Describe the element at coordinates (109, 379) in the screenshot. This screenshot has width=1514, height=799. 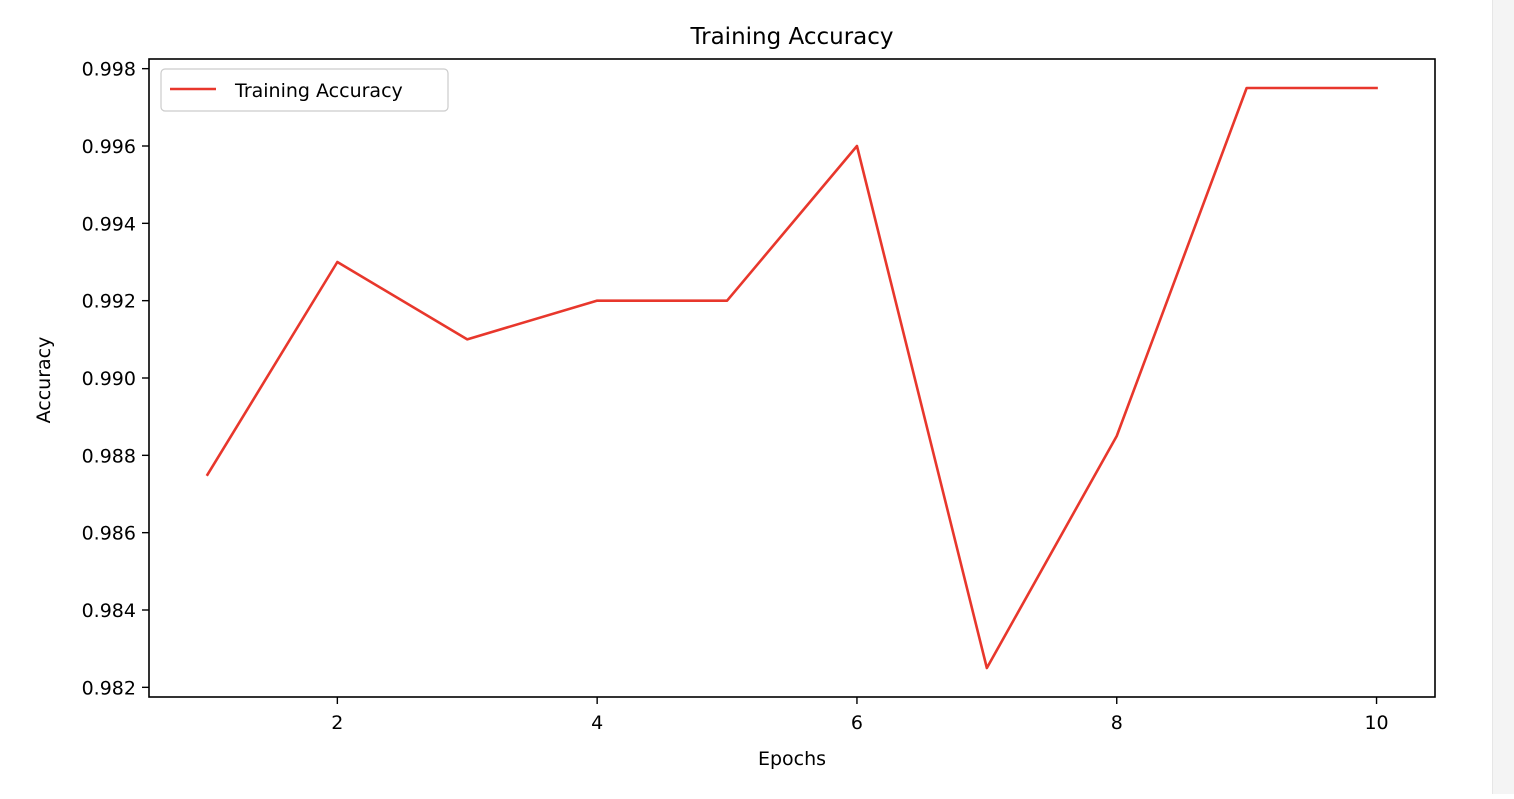
I see `y-tick-label: 0.990` at that location.